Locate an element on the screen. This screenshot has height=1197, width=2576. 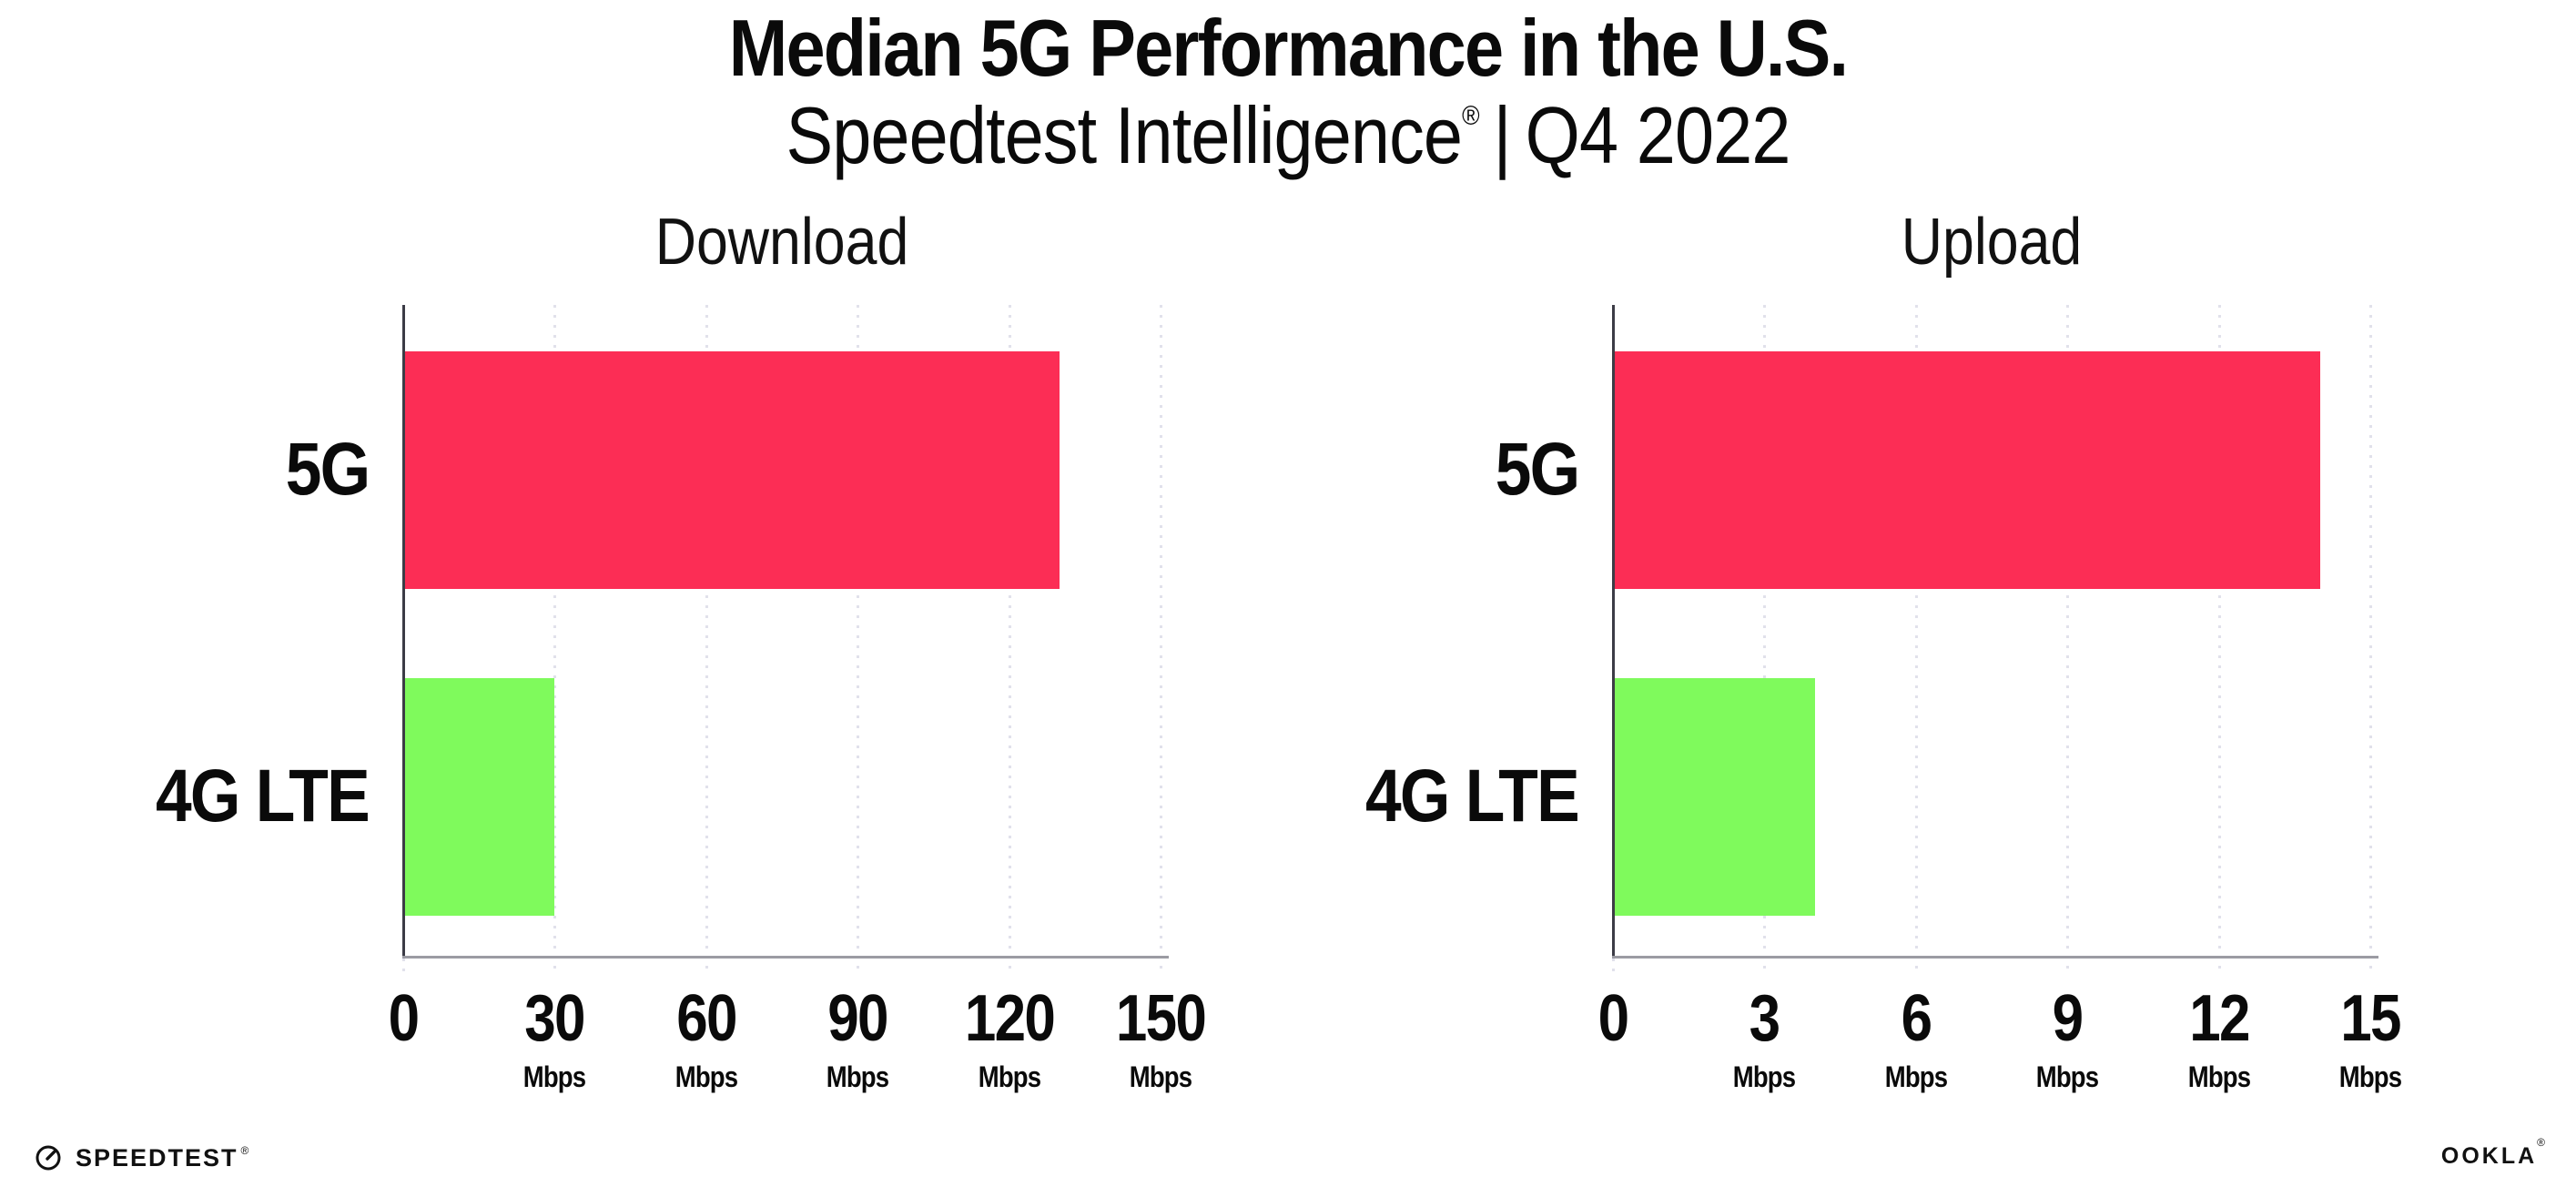
gridline-120-mbps is located at coordinates (1009, 638).